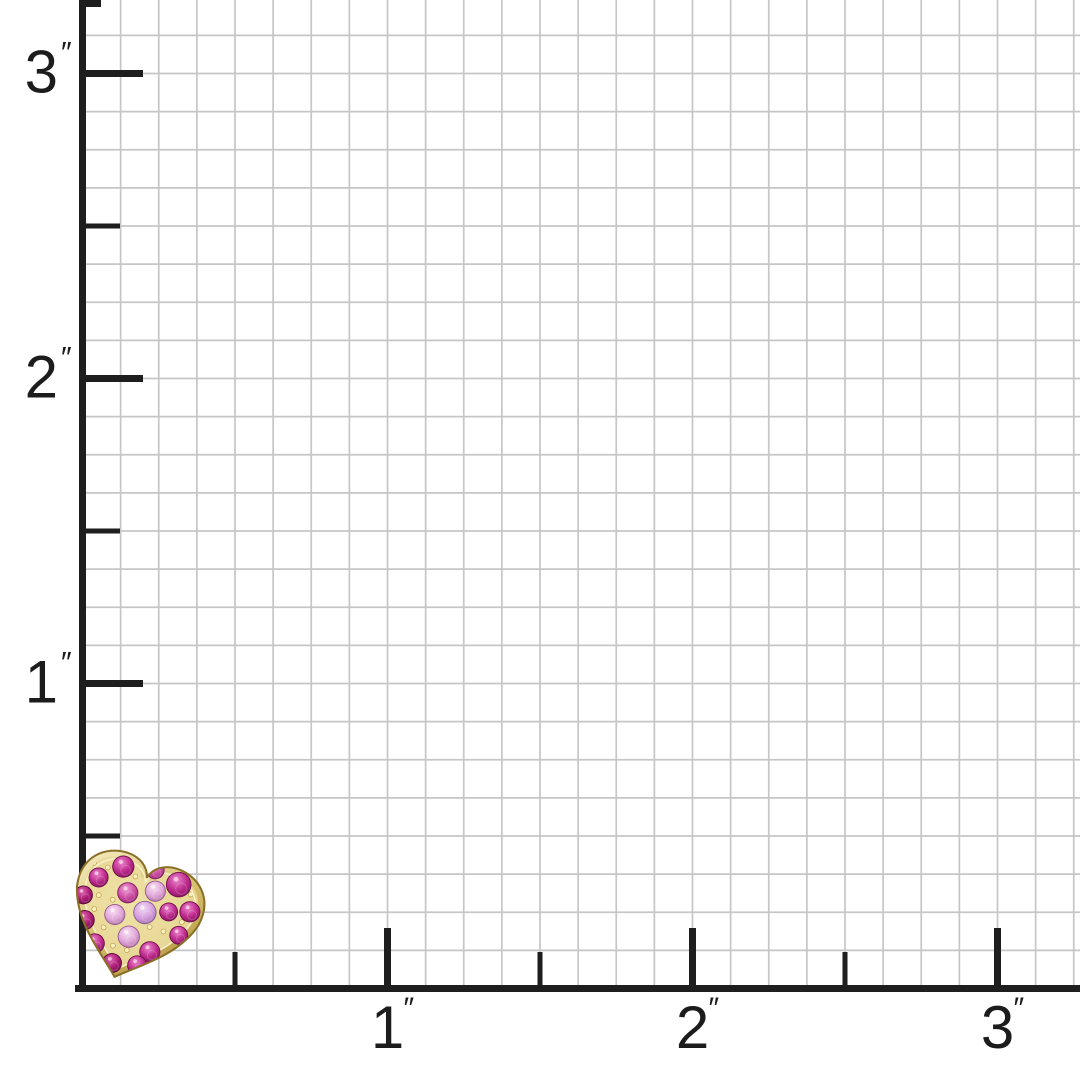 This screenshot has height=1080, width=1080. I want to click on y-axis-line, so click(82, 496).